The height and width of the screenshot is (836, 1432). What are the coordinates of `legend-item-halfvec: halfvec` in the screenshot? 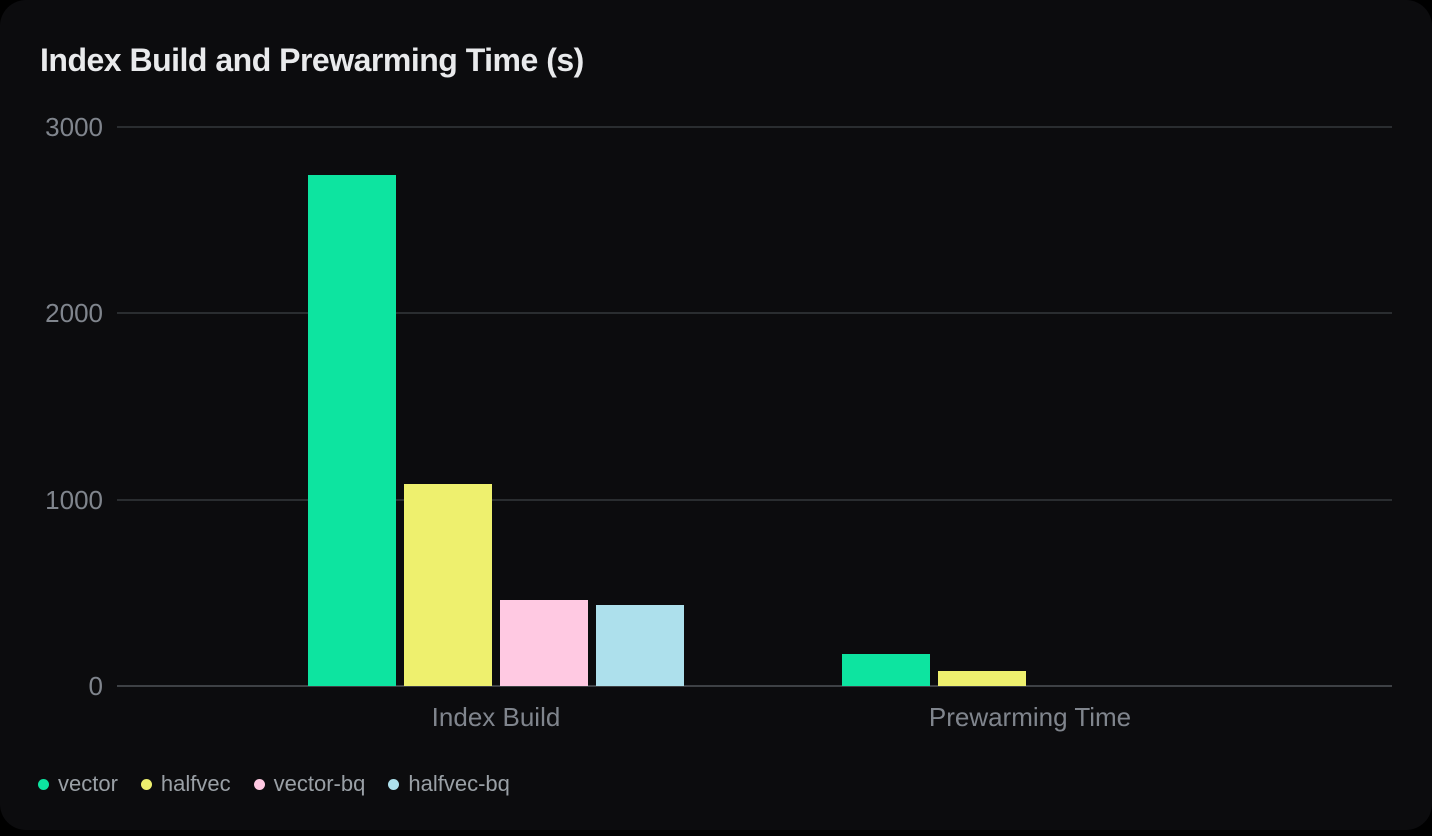 It's located at (185, 784).